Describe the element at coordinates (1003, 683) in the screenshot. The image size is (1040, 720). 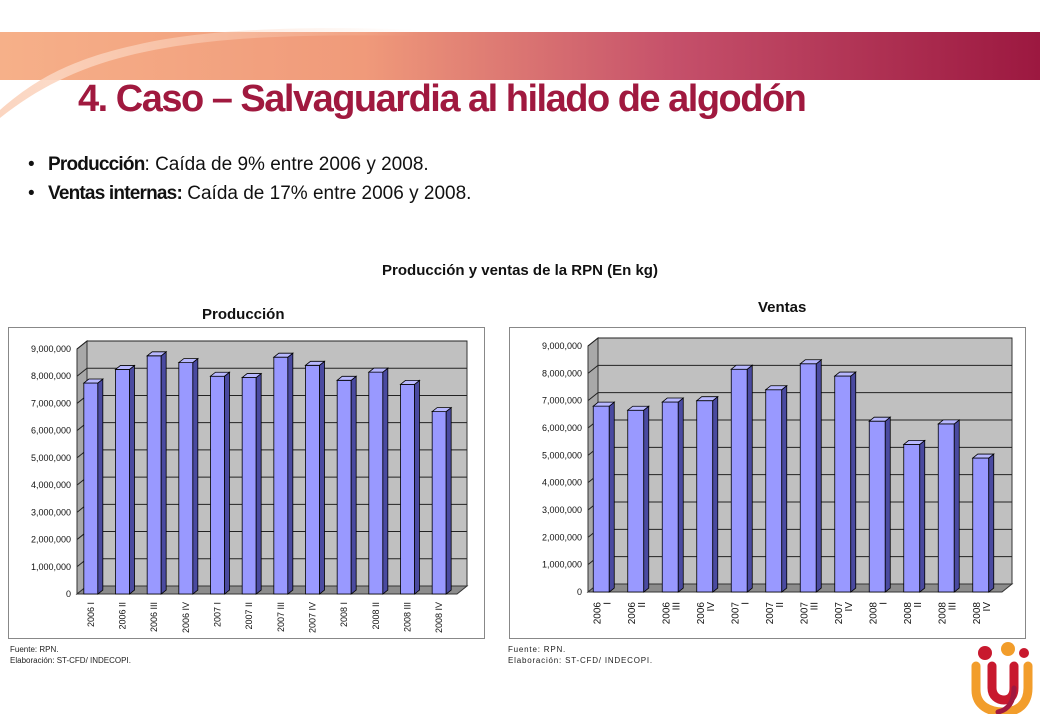
I see `logo-stroke-inner` at that location.